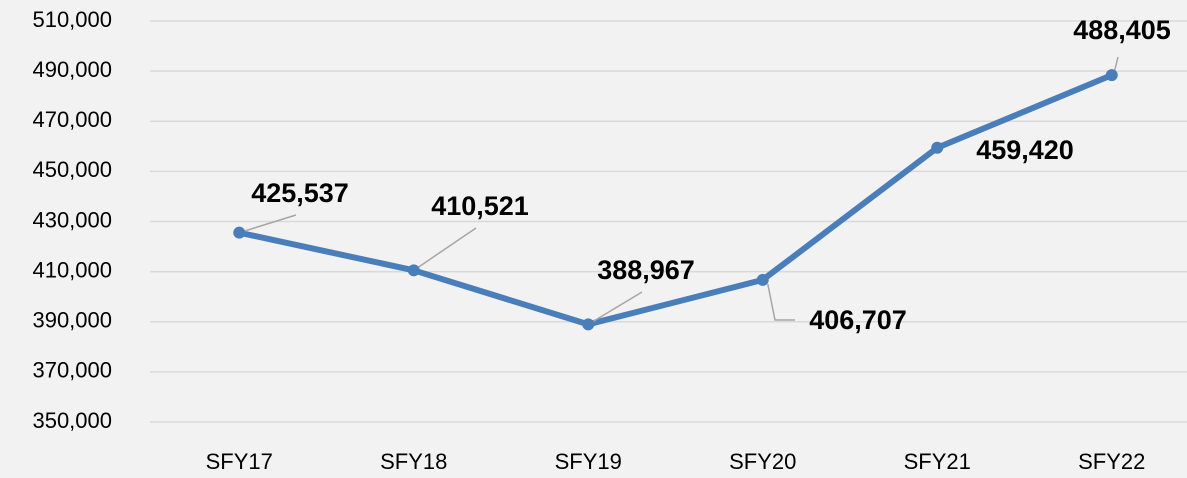 Image resolution: width=1187 pixels, height=478 pixels. What do you see at coordinates (300, 193) in the screenshot?
I see `data-label: 425,537` at bounding box center [300, 193].